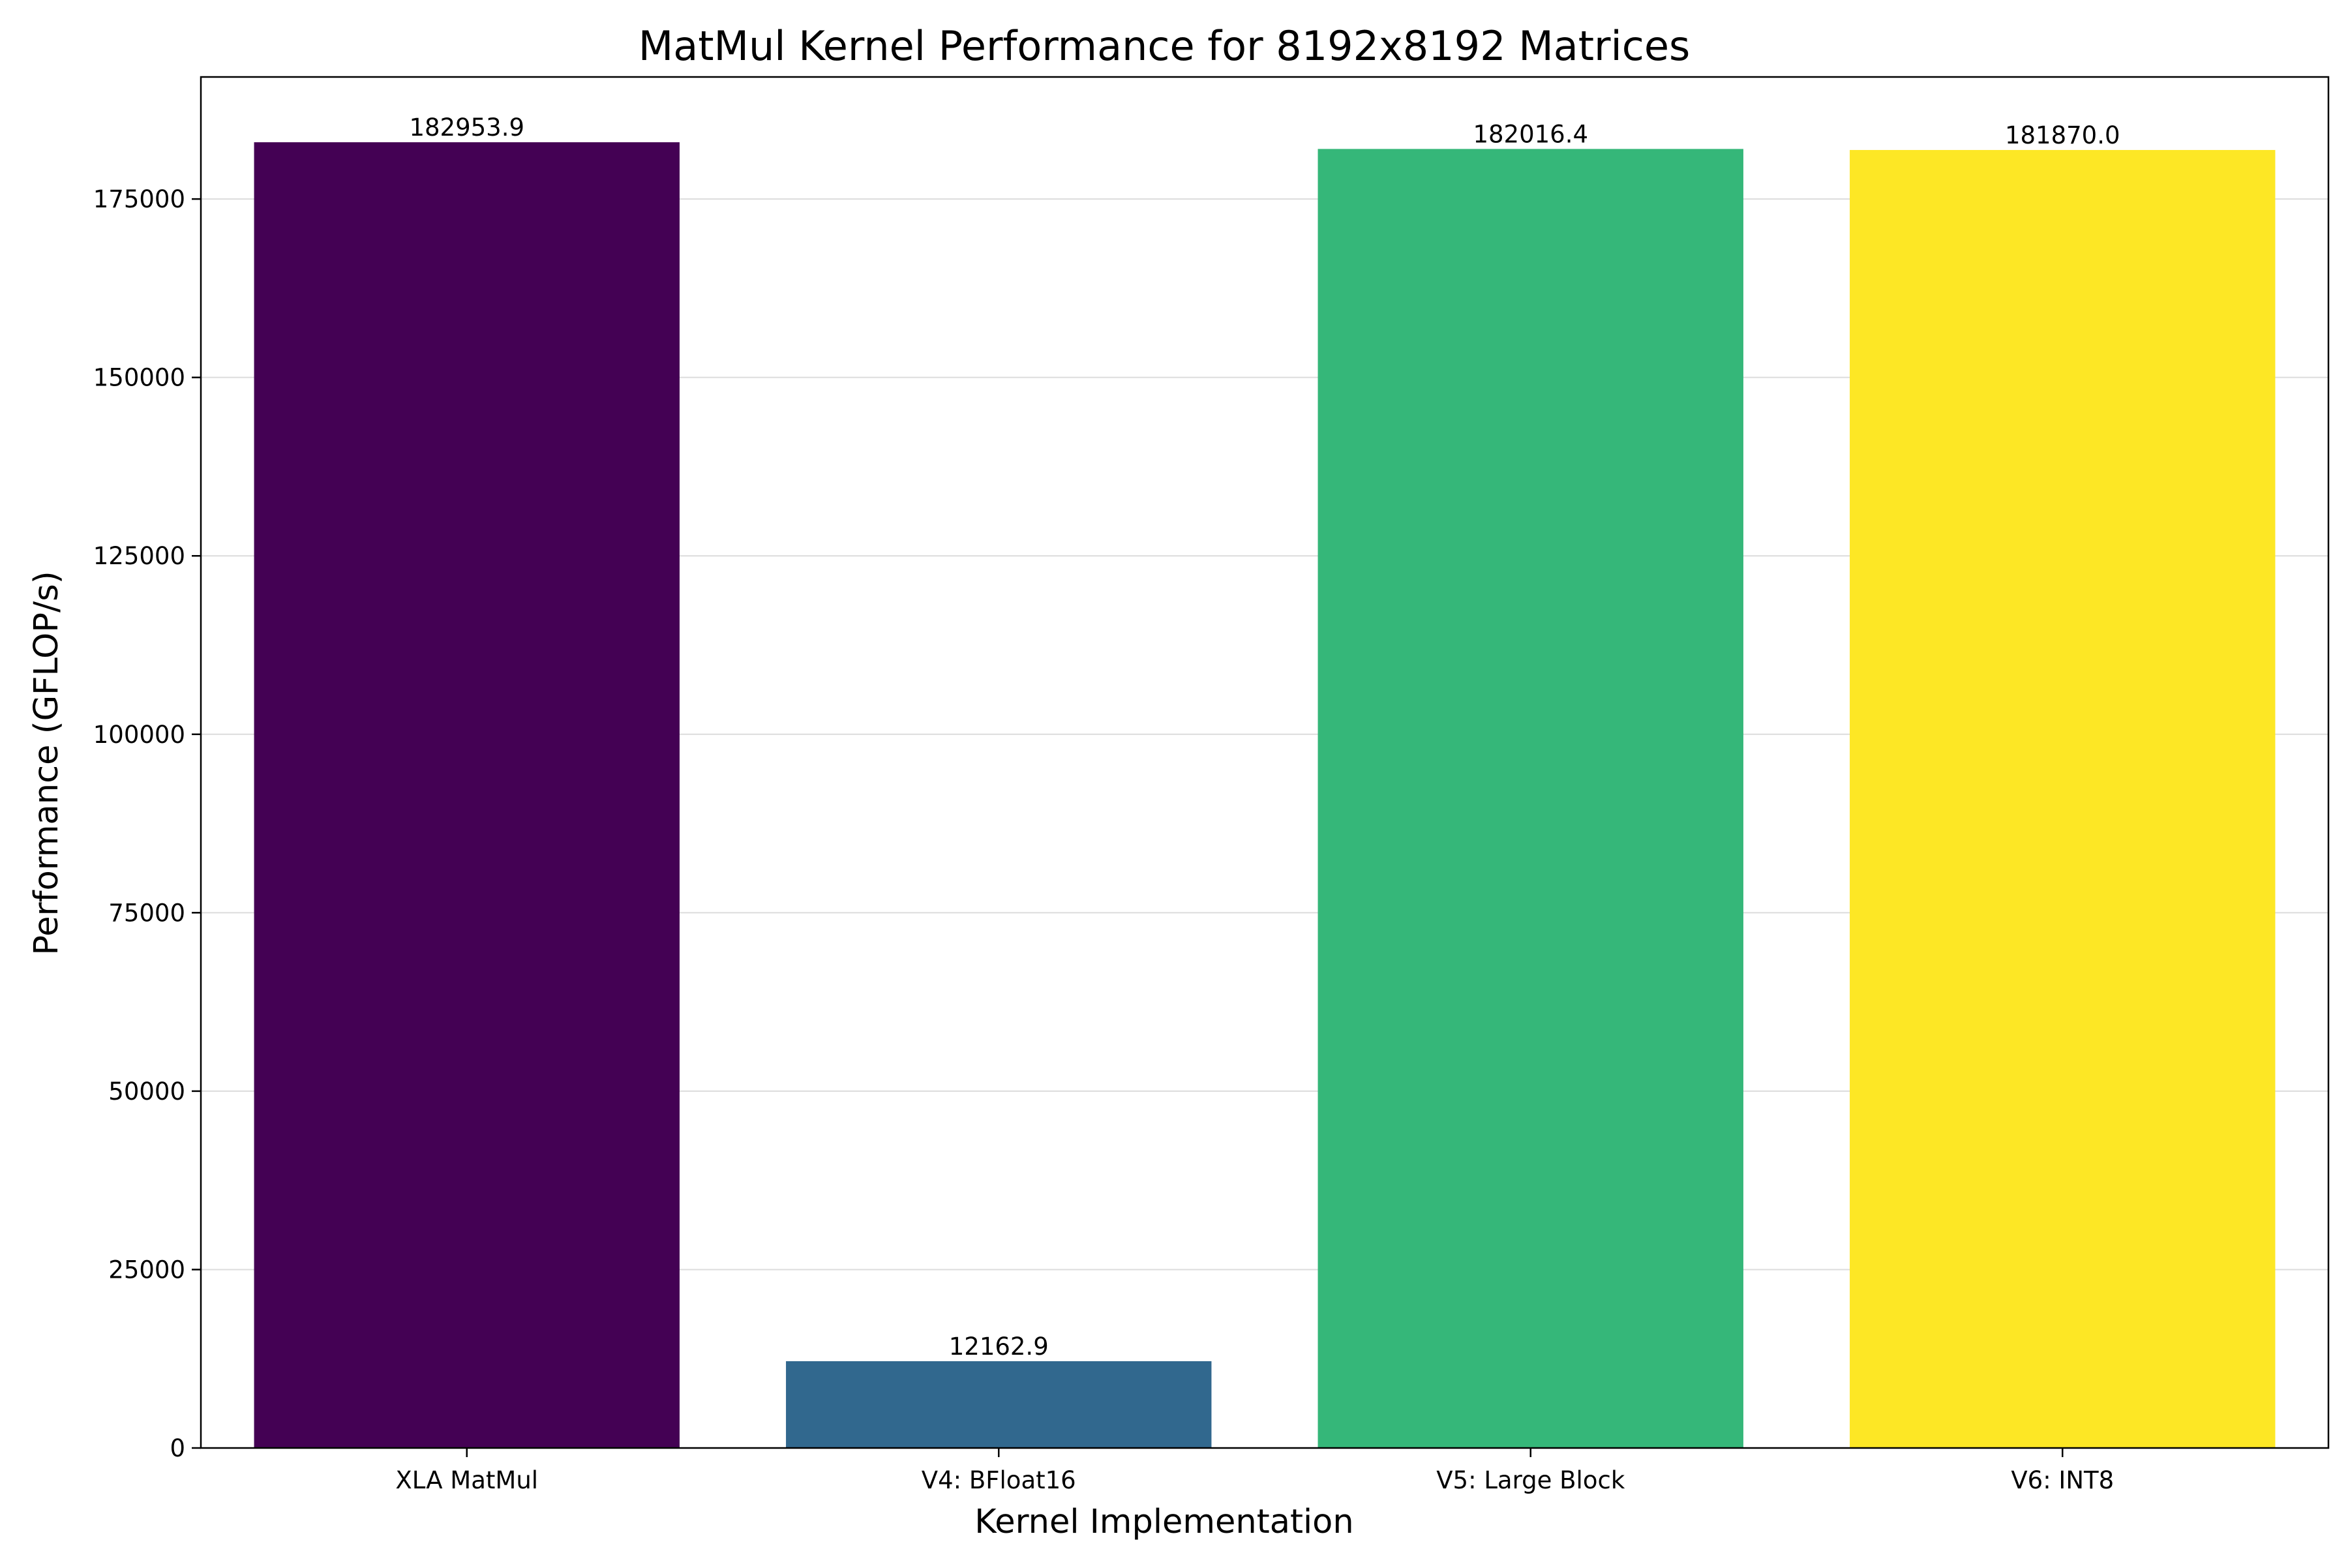 The image size is (2348, 1568). Describe the element at coordinates (999, 1480) in the screenshot. I see `x-tick-label-1: V4: BFloat16` at that location.